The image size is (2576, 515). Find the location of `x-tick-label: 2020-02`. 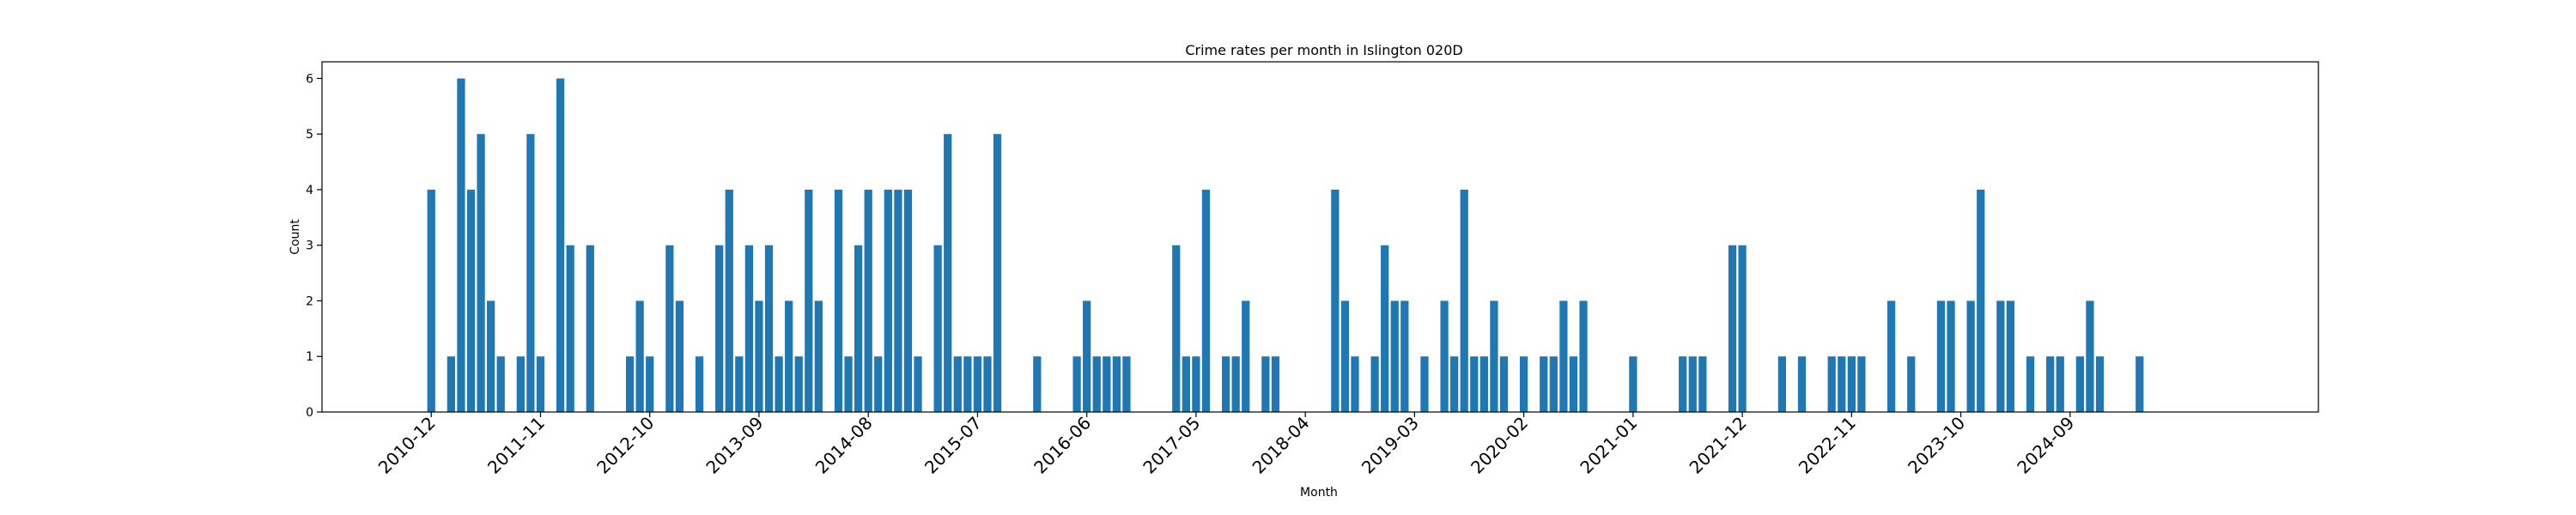

x-tick-label: 2020-02 is located at coordinates (1499, 445).